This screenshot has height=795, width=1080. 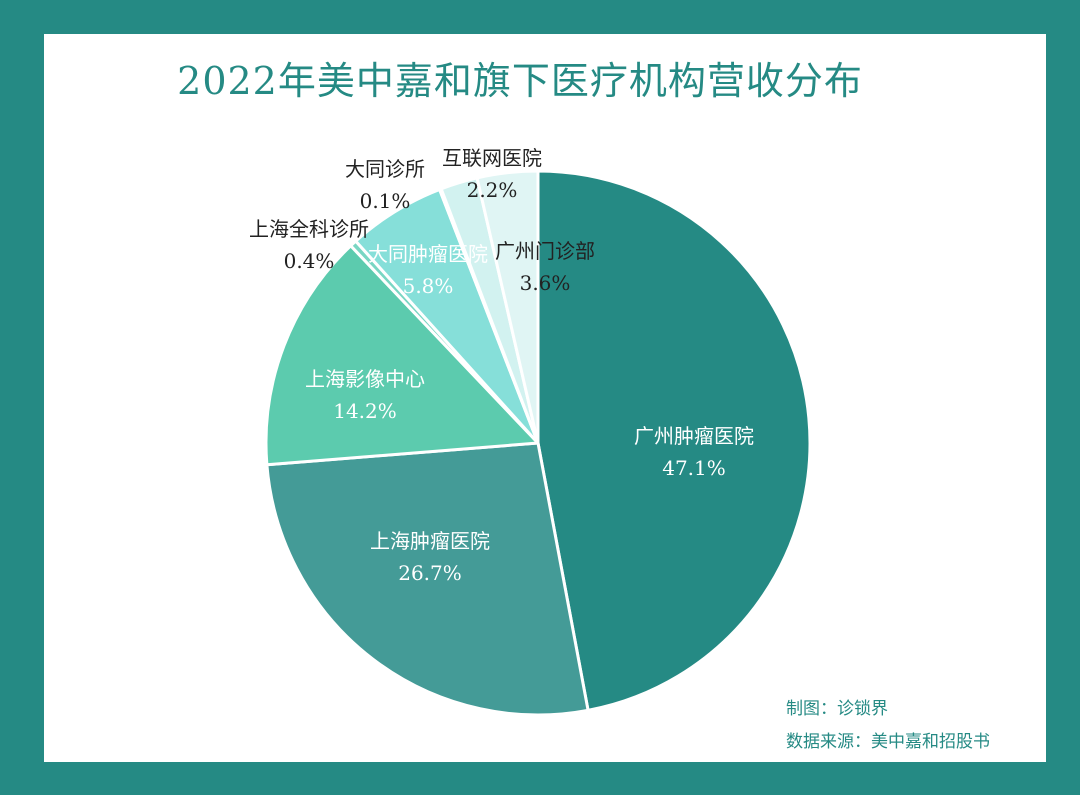 I want to click on slice-value-label: 5.8%, so click(x=428, y=286).